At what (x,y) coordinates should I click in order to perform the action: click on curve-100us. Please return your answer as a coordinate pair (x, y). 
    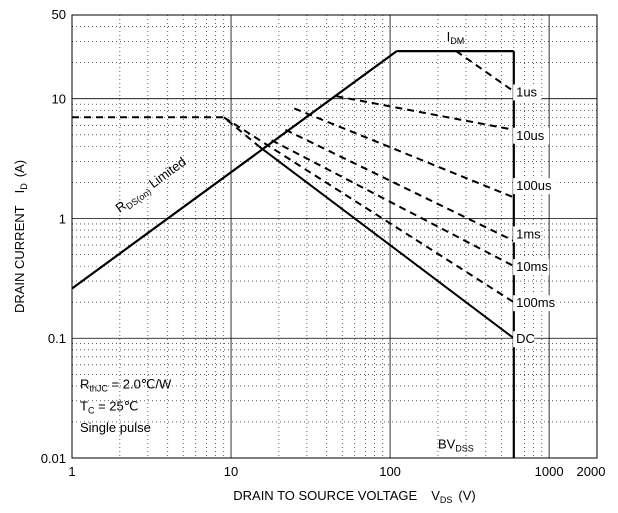
    Looking at the image, I should click on (404, 153).